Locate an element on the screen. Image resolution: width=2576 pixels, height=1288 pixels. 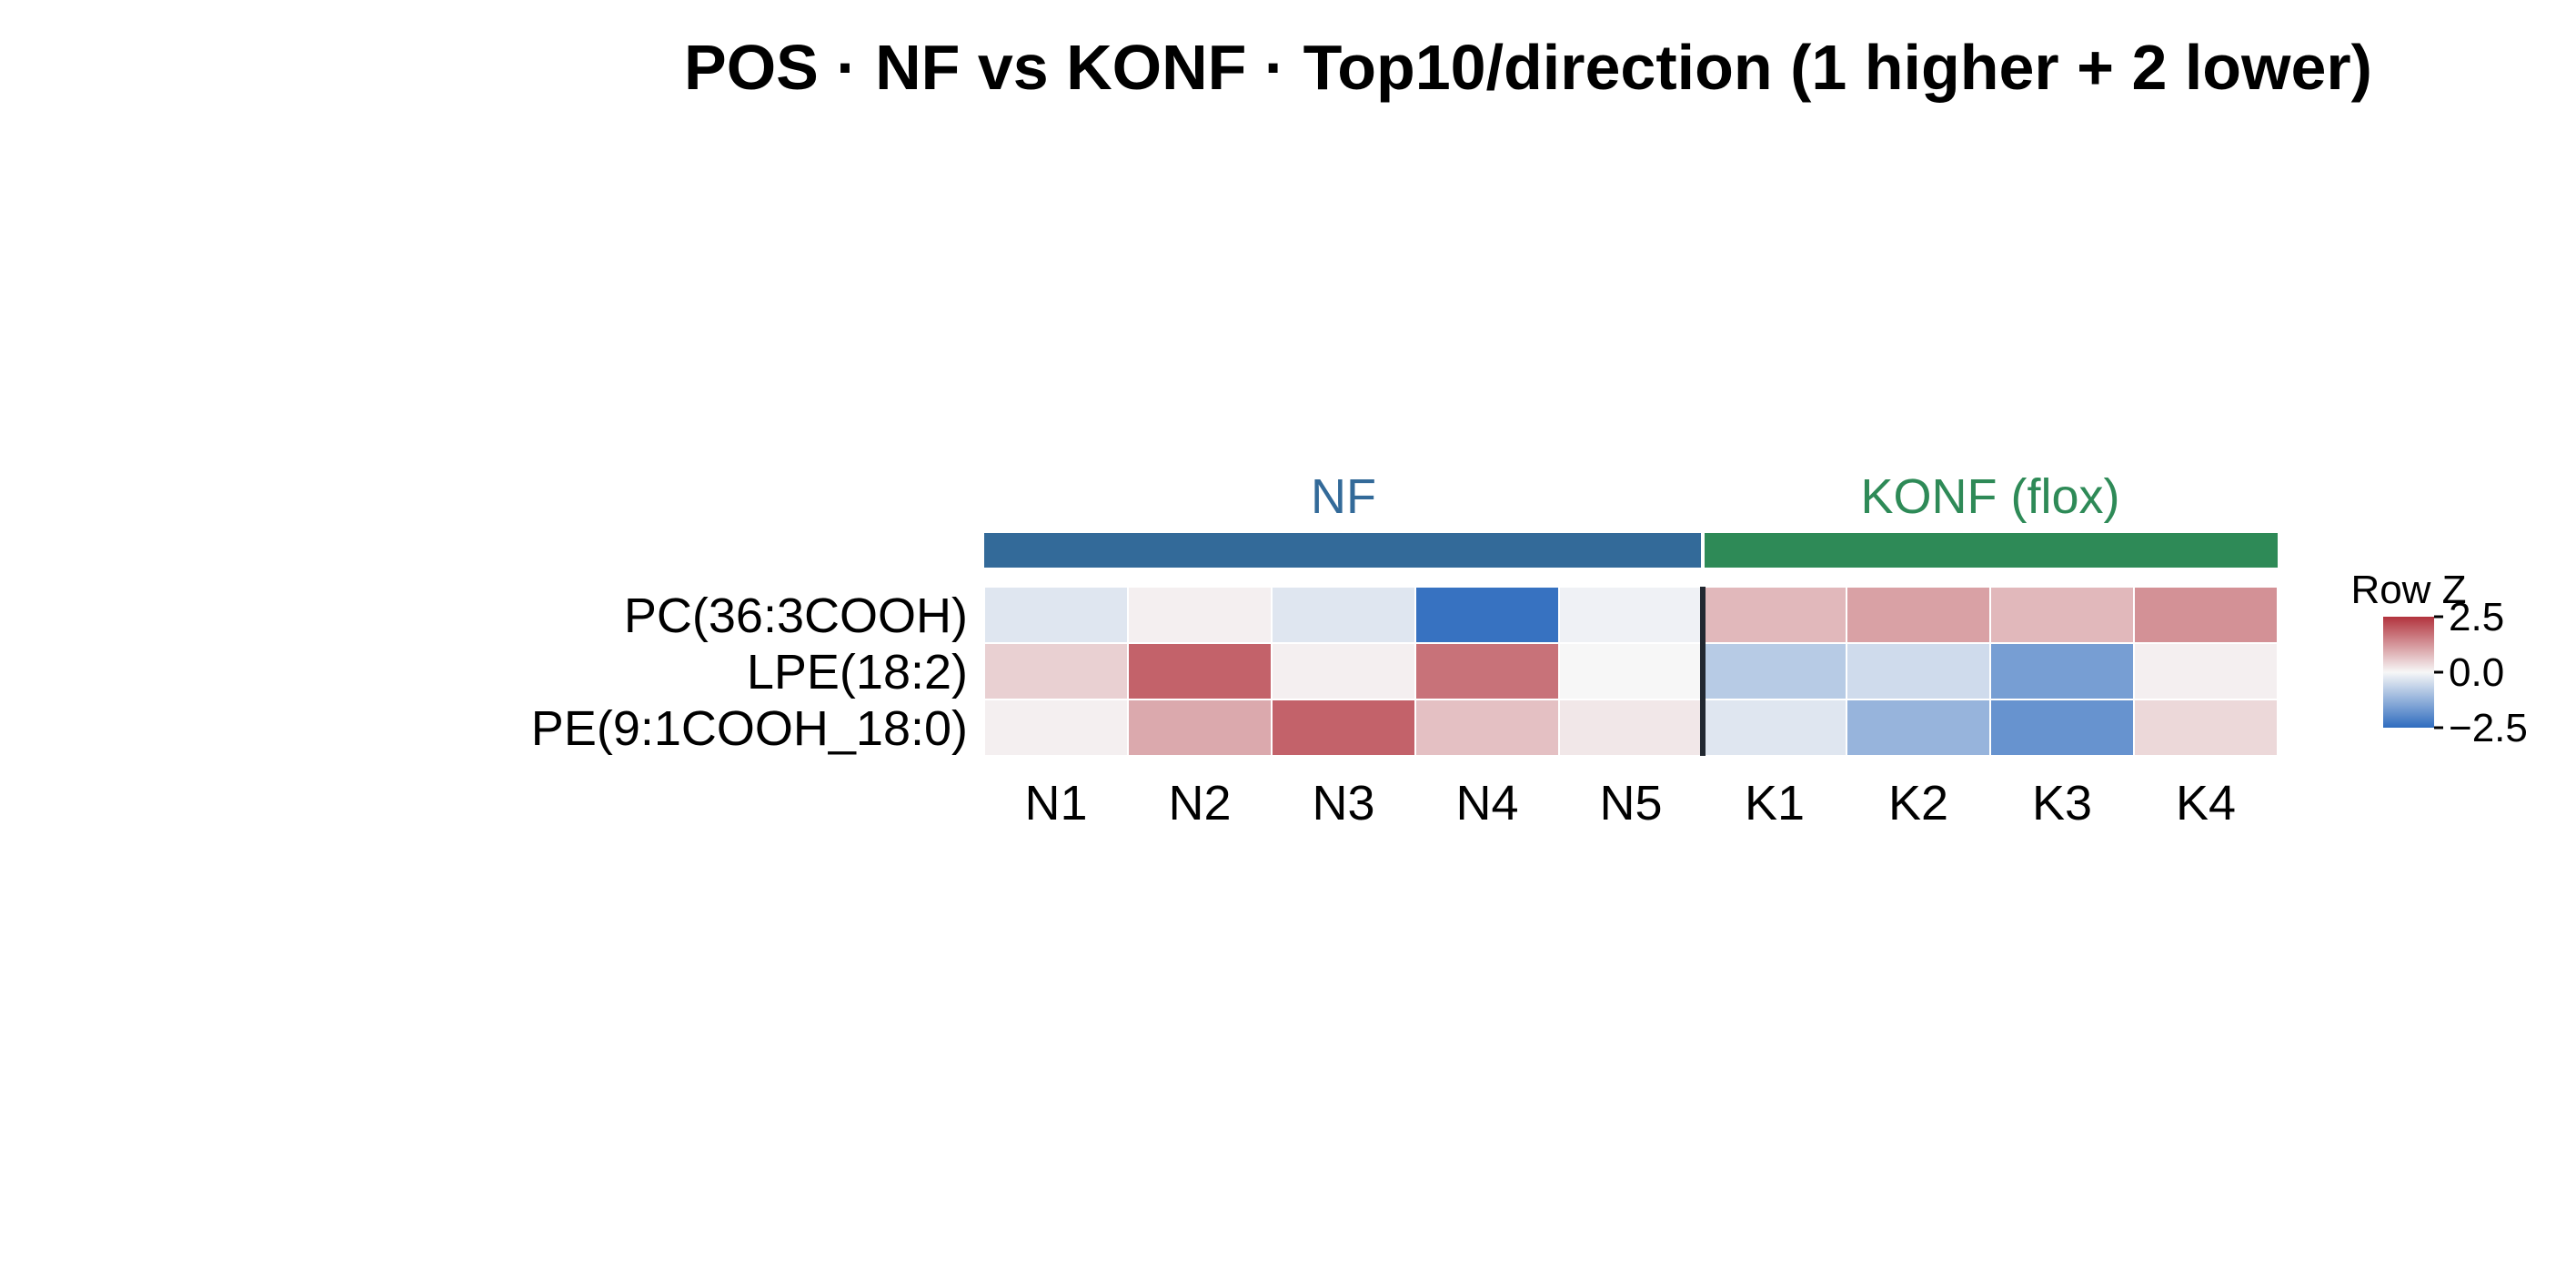
heatmap-cell-PC(36:3COOH)-N3 is located at coordinates (1343, 615).